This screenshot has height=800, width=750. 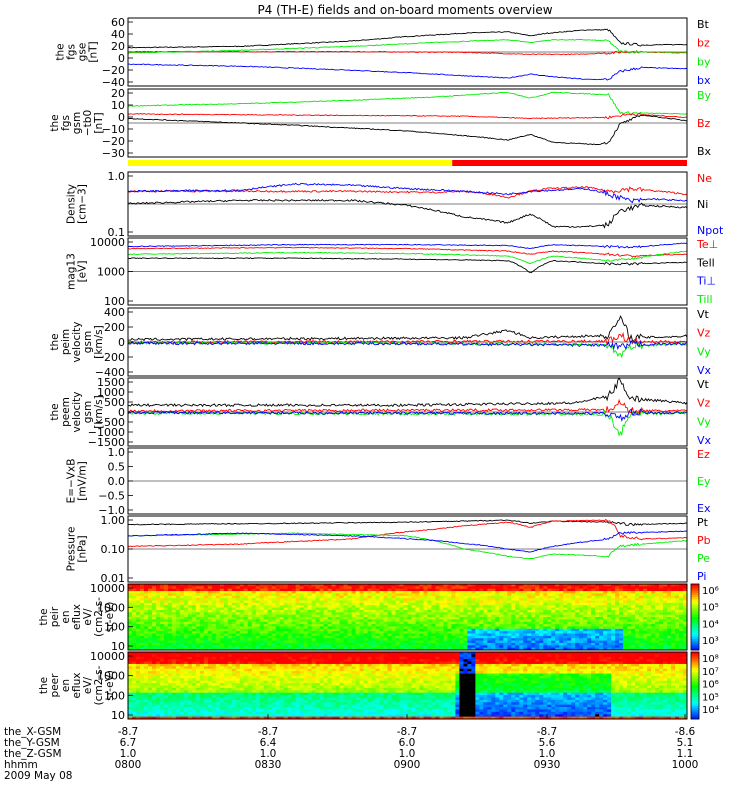 What do you see at coordinates (695, 638) in the screenshot?
I see `colorbar-swatch` at bounding box center [695, 638].